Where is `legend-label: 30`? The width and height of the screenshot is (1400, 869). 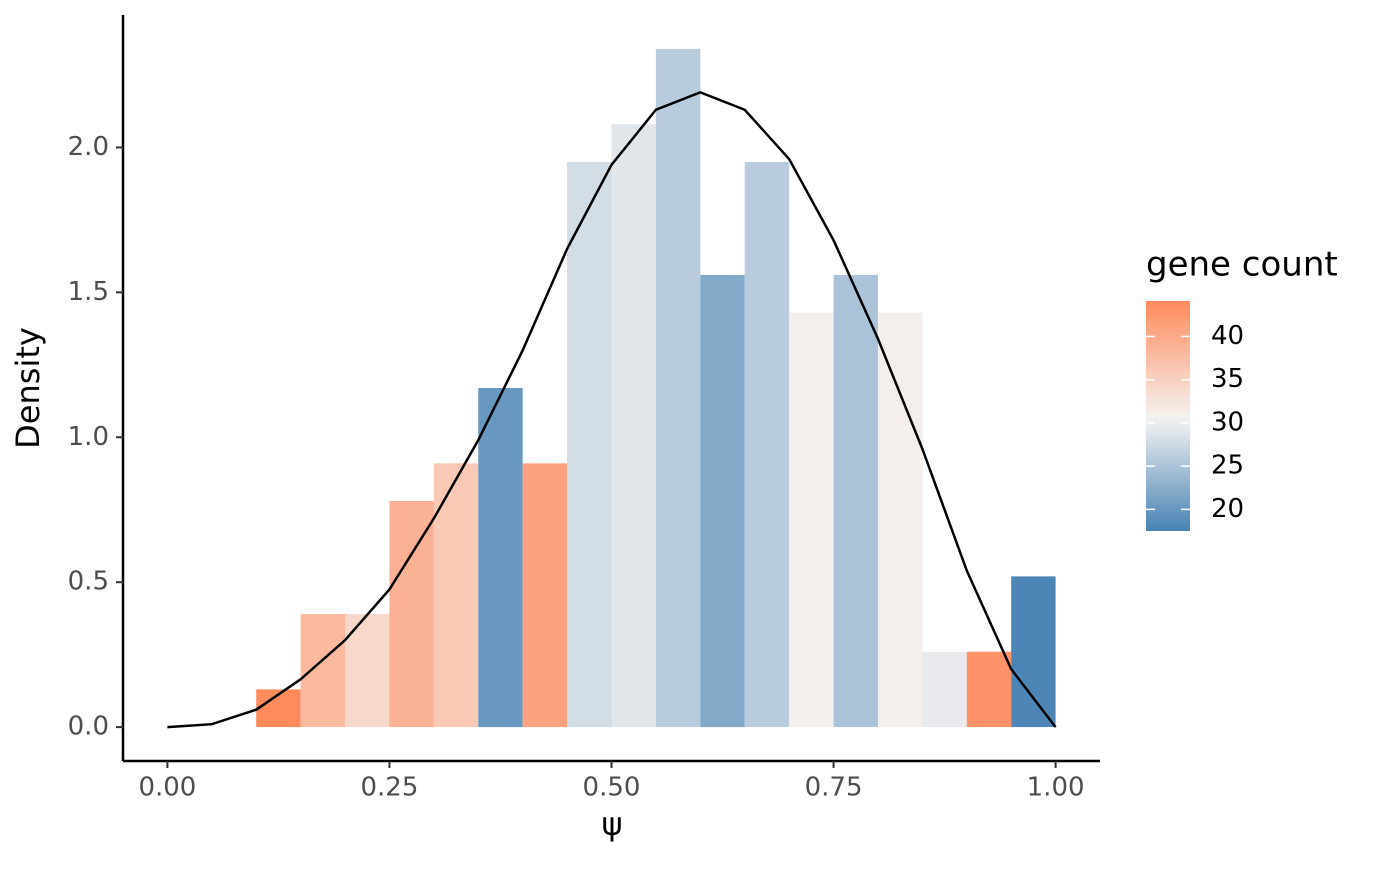 legend-label: 30 is located at coordinates (1227, 422).